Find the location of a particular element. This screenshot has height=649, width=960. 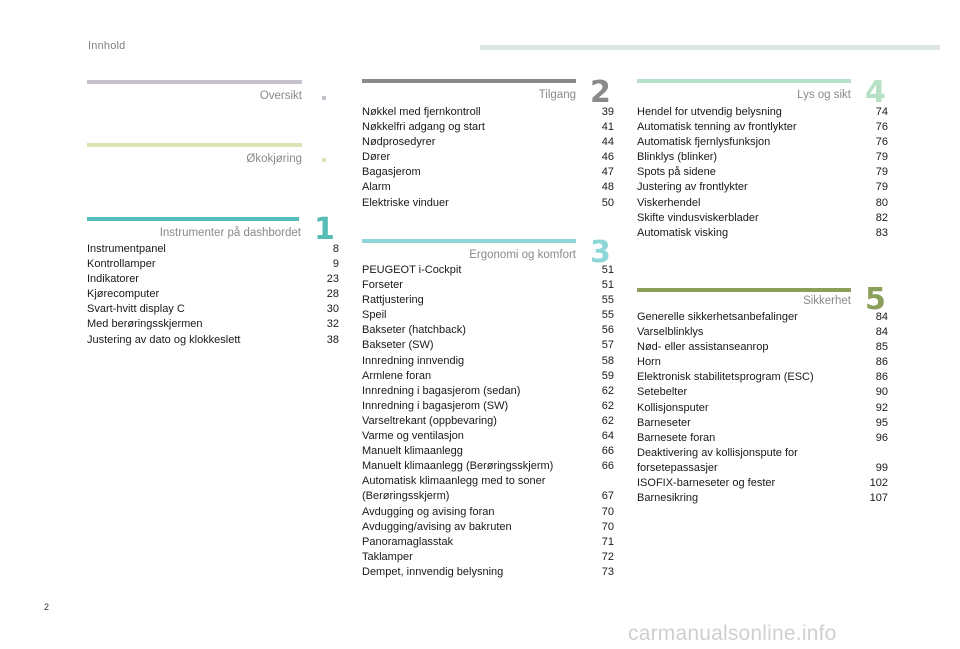

toc-entry-page: 95 is located at coordinates (881, 422).